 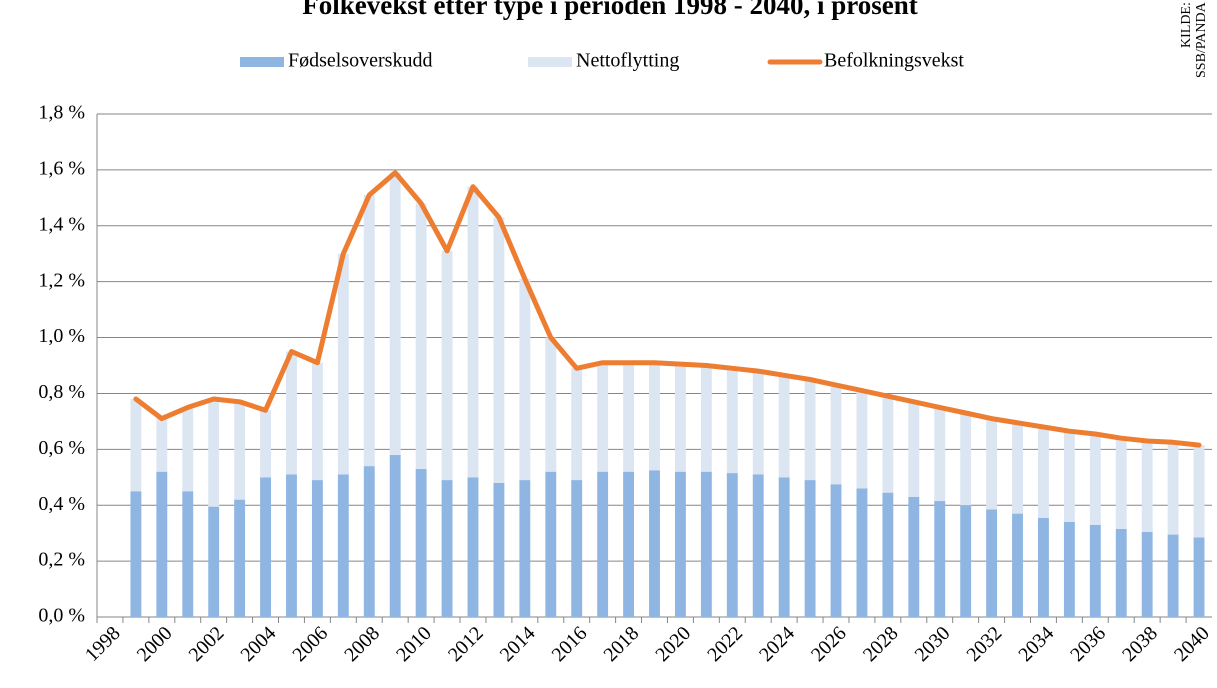 I want to click on y-tick-label: 0,0 %, so click(x=61, y=616).